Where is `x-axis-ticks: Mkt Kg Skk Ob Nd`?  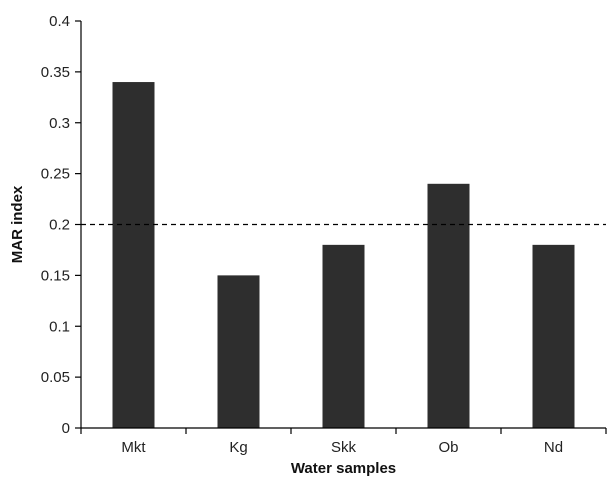 x-axis-ticks: Mkt Kg Skk Ob Nd is located at coordinates (343, 442).